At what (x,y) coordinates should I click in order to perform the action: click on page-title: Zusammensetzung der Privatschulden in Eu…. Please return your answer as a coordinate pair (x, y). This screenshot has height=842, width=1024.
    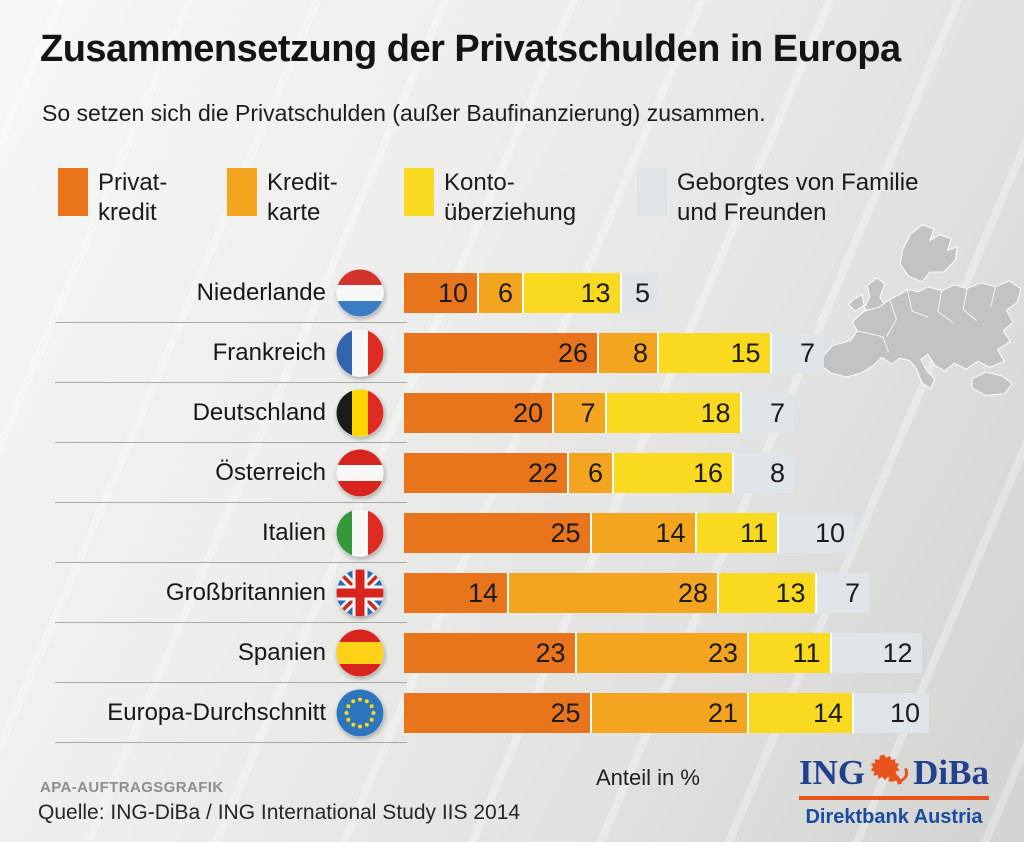
    Looking at the image, I should click on (470, 49).